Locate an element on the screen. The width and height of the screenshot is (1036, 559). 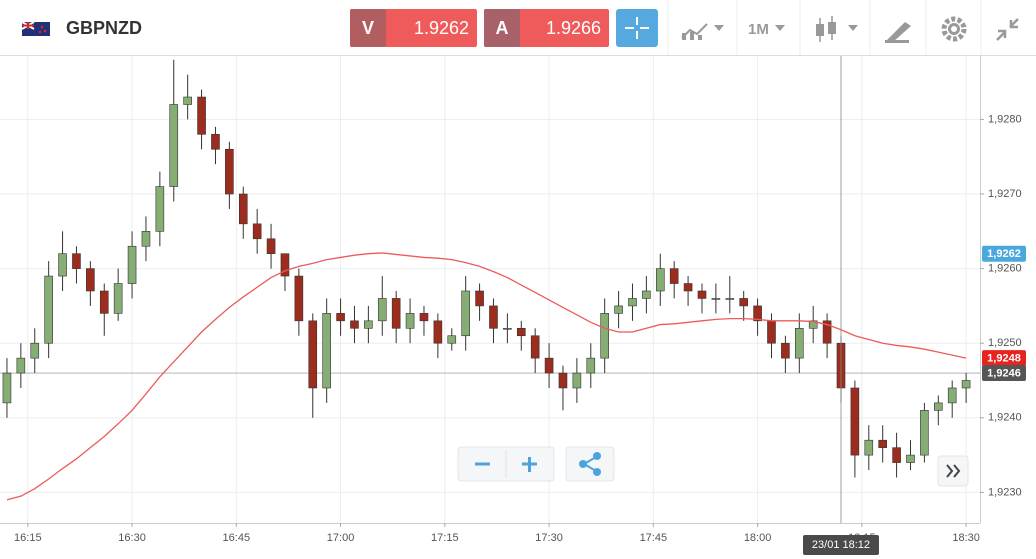
toolbar: GBPNZD V 1.9262 A 1.9266 1M is located at coordinates (518, 28).